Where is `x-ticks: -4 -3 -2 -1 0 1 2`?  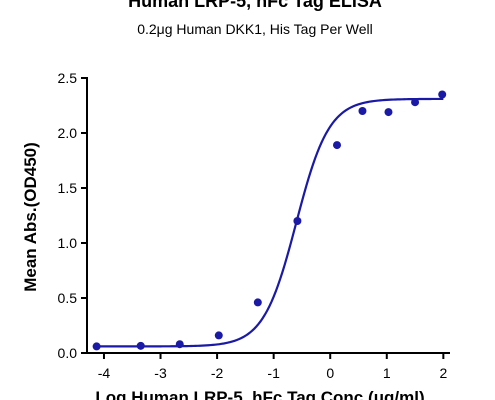
x-ticks: -4 -3 -2 -1 0 1 2 is located at coordinates (272, 367).